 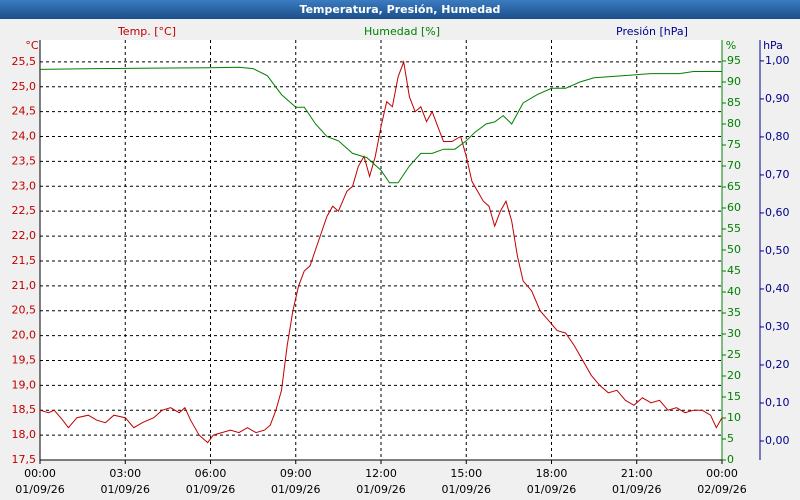 What do you see at coordinates (381, 473) in the screenshot?
I see `x-tick-label: 12:00` at bounding box center [381, 473].